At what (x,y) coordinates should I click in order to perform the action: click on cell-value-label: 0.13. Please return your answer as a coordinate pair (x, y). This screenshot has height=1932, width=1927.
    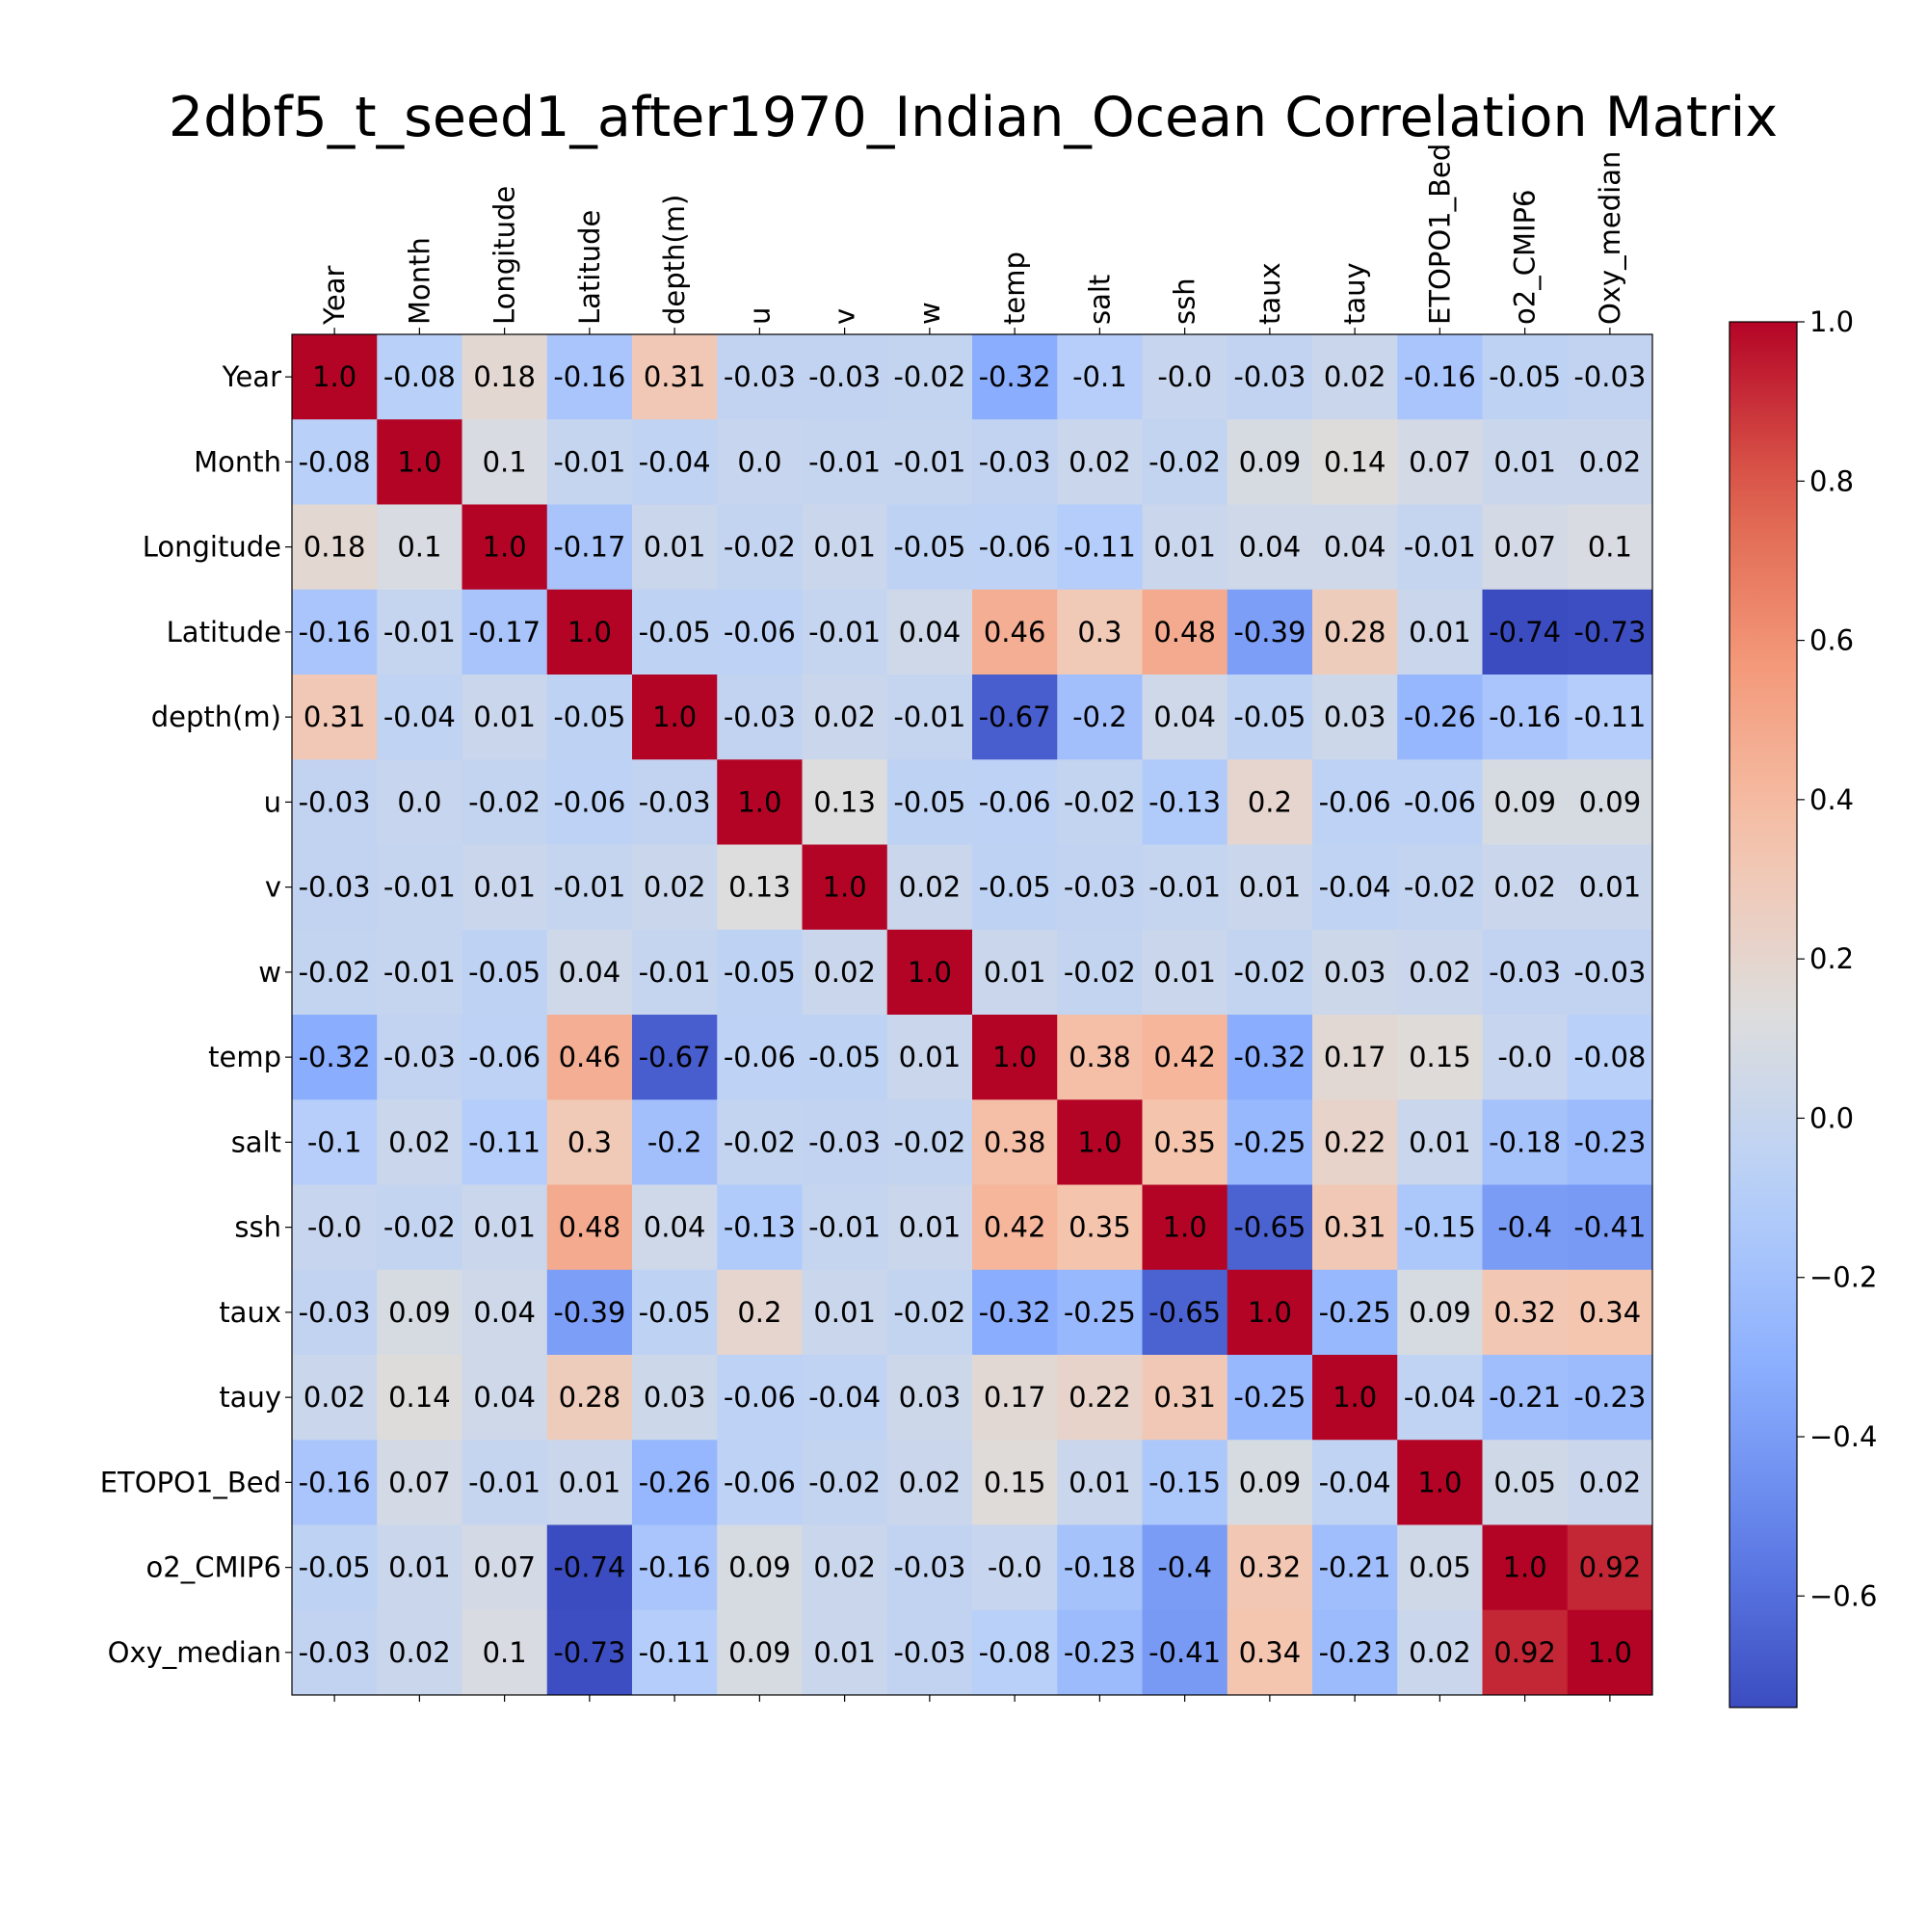
    Looking at the image, I should click on (760, 887).